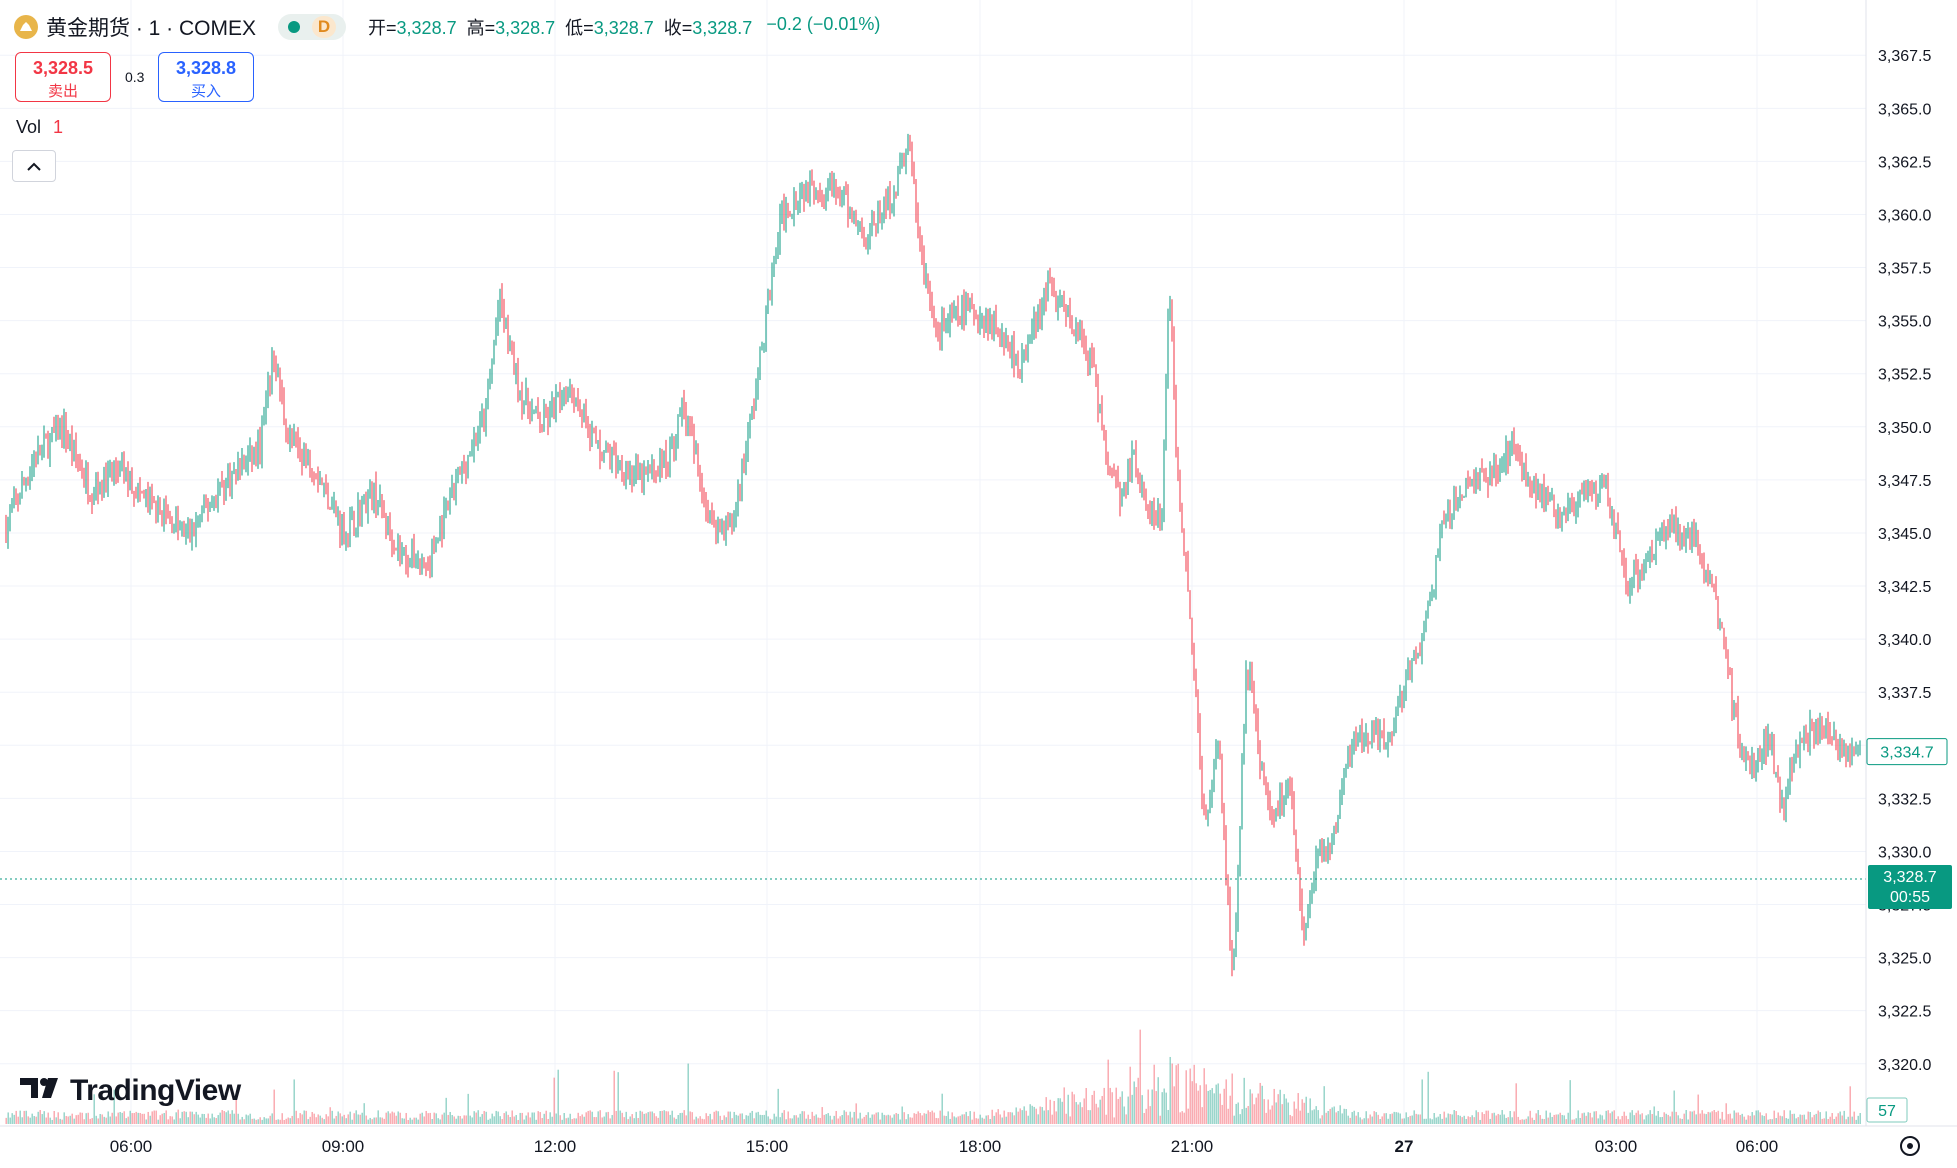  I want to click on market-status-pill: D, so click(312, 27).